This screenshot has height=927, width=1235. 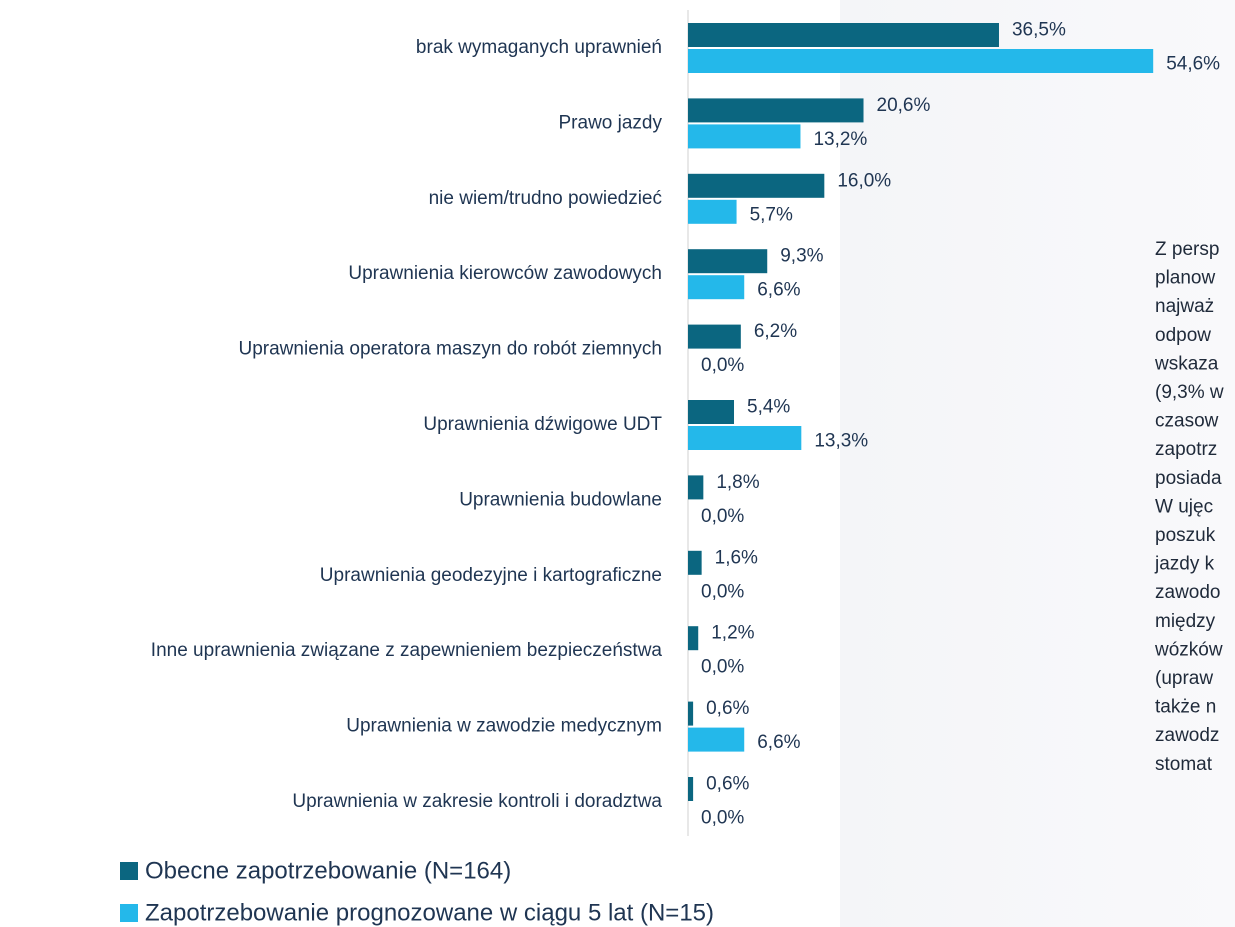 What do you see at coordinates (1188, 649) in the screenshot?
I see `side-text: wózków` at bounding box center [1188, 649].